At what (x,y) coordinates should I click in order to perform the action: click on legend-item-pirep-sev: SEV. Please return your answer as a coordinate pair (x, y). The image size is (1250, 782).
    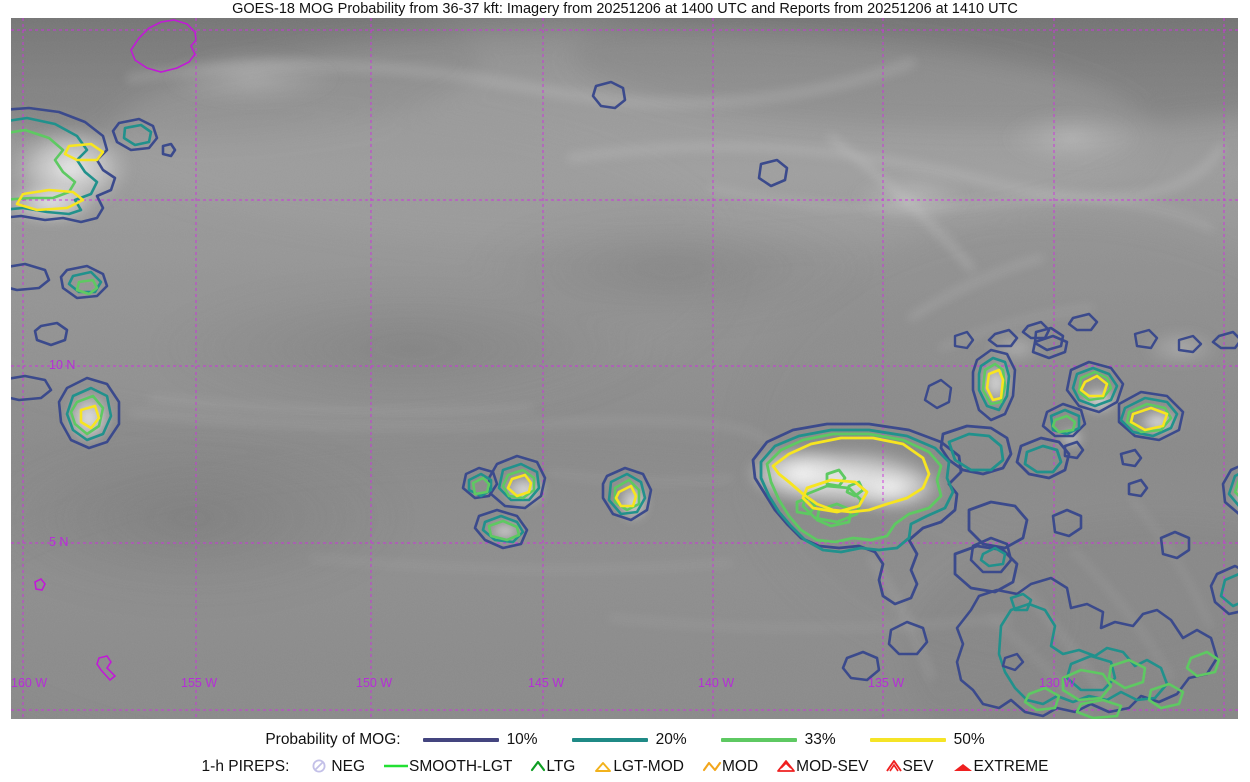
    Looking at the image, I should click on (909, 767).